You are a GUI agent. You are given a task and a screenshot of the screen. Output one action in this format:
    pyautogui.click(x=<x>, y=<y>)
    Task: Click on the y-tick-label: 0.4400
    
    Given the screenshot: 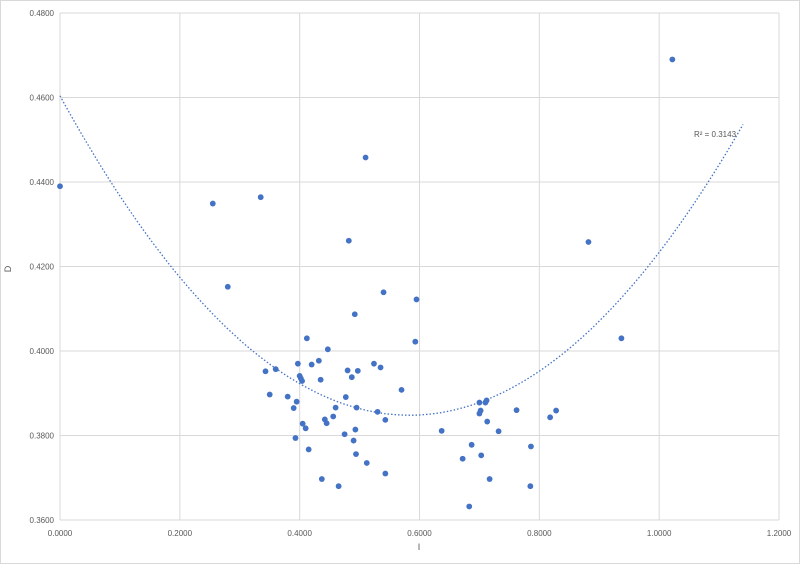 What is the action you would take?
    pyautogui.click(x=42, y=182)
    